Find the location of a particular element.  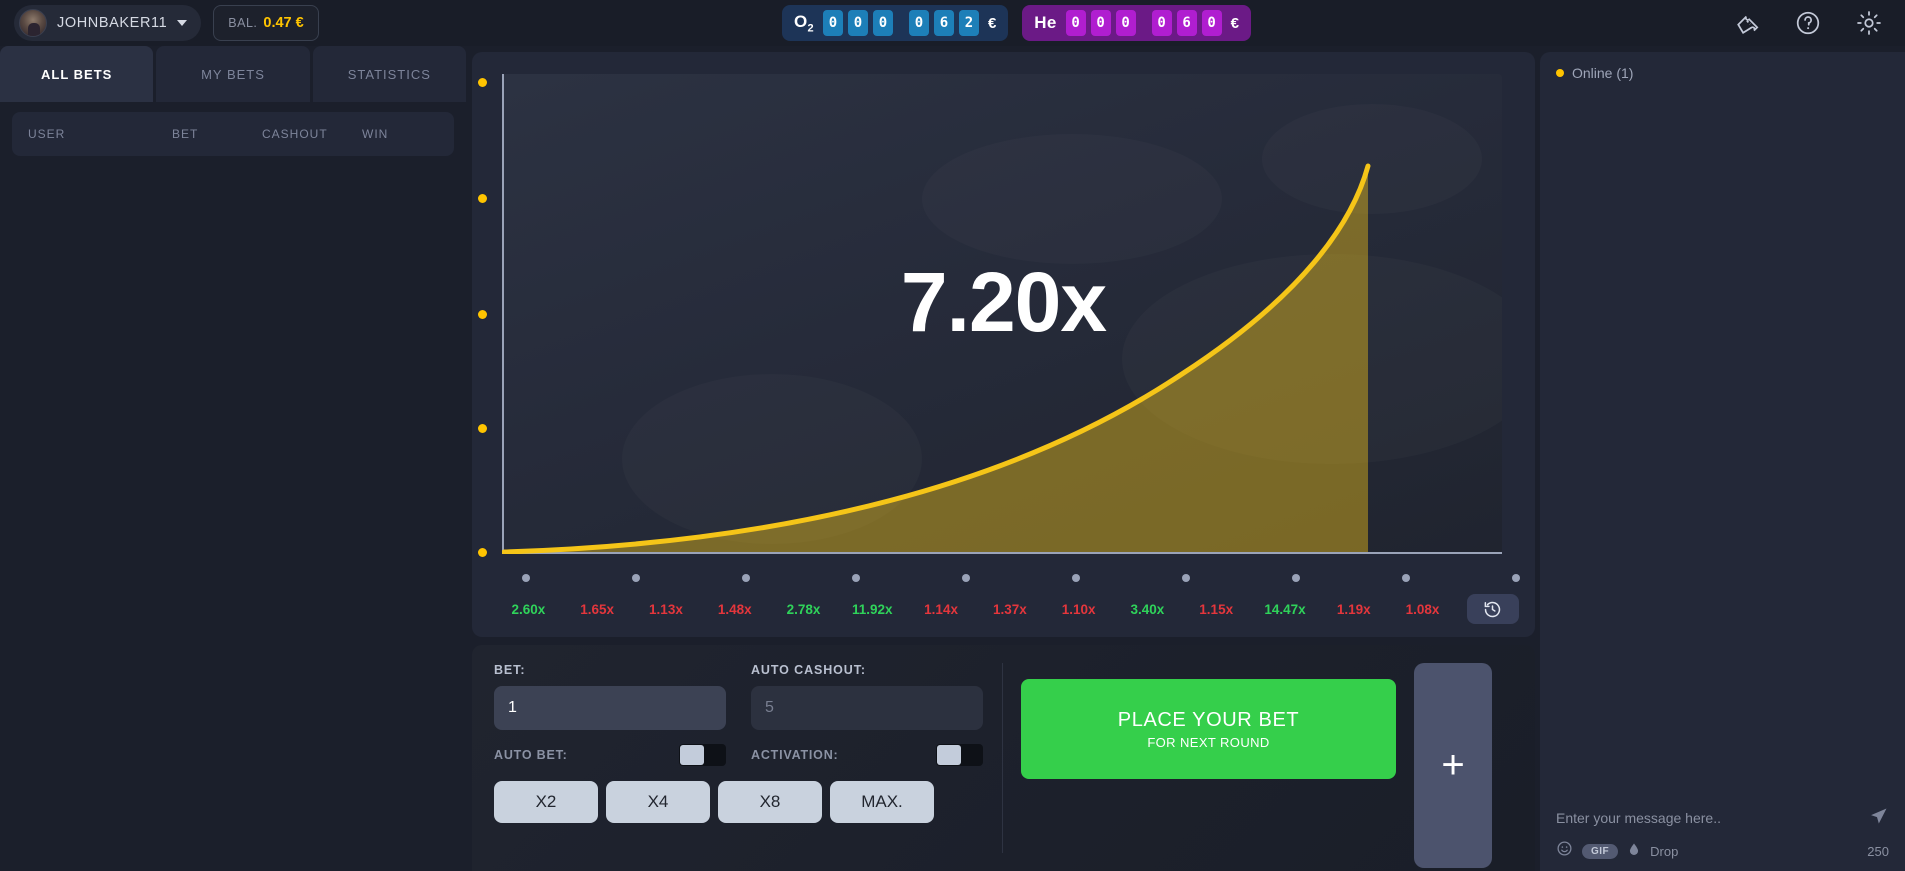

history-item: 3.40x is located at coordinates (1147, 609).